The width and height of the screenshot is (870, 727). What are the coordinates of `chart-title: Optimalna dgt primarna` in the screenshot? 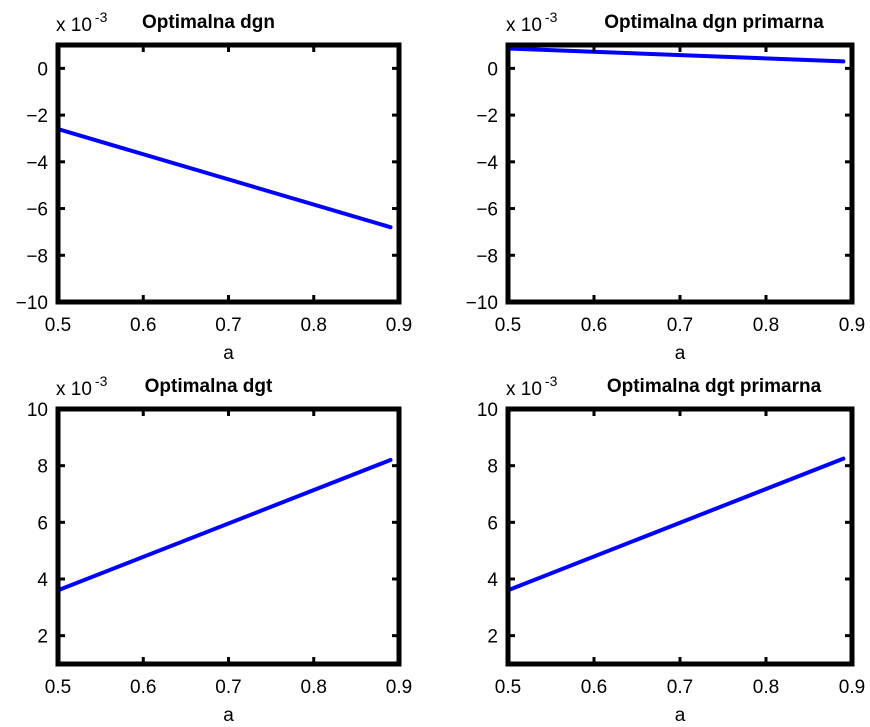 It's located at (714, 386).